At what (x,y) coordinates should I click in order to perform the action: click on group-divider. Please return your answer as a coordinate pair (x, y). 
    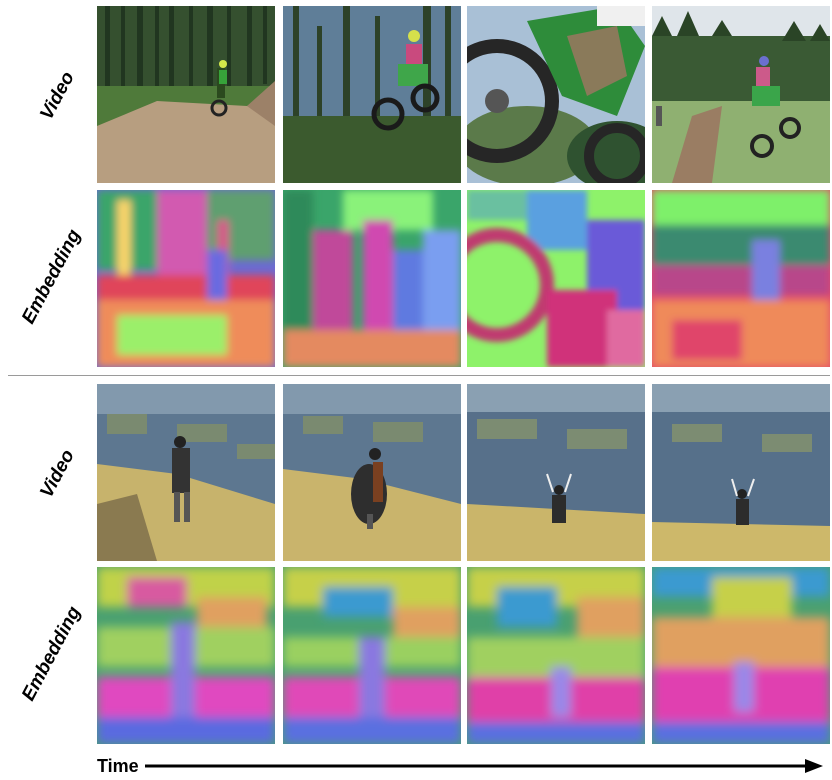
    Looking at the image, I should click on (419, 375).